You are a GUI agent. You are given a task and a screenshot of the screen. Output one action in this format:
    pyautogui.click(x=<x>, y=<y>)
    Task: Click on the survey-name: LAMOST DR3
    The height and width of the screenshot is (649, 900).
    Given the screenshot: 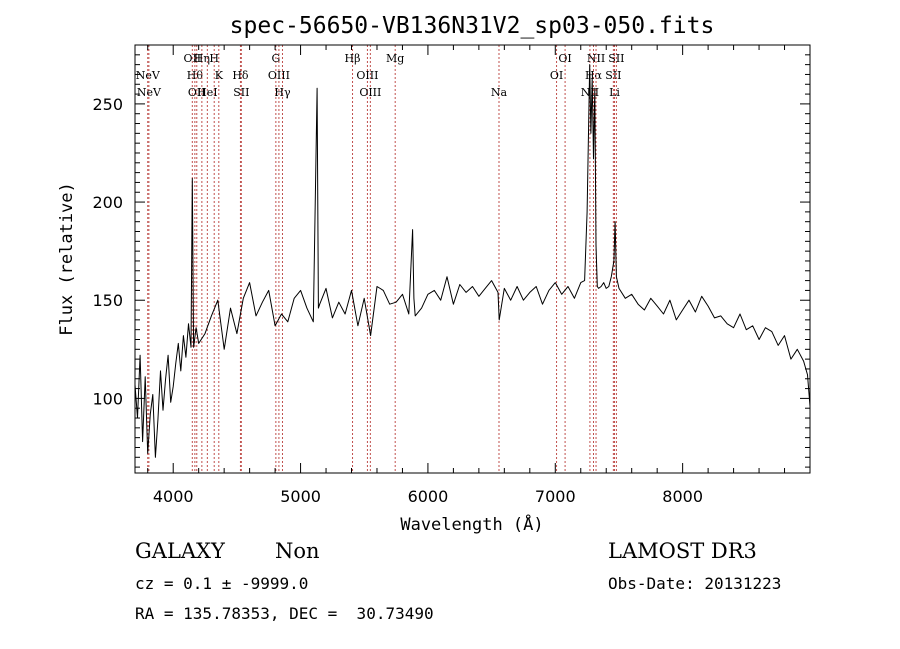 What is the action you would take?
    pyautogui.click(x=682, y=551)
    